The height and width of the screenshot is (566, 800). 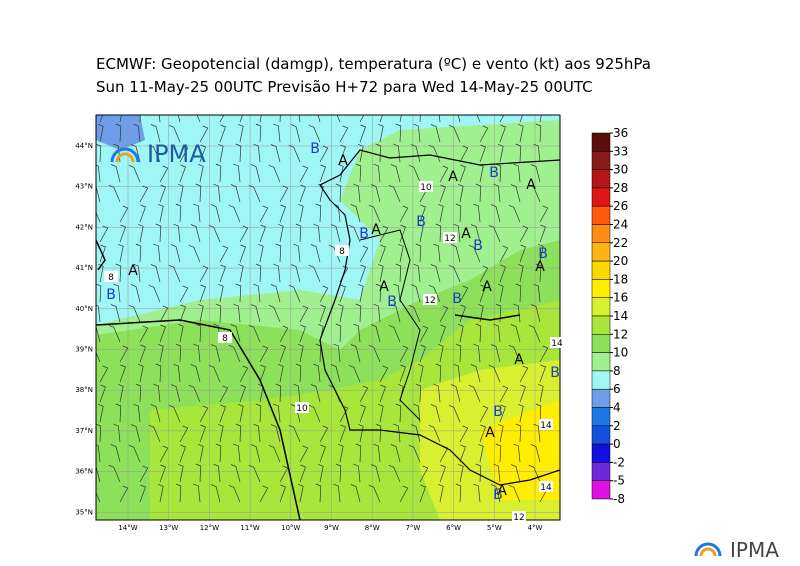 I want to click on colorbar-label: 0, so click(x=617, y=444).